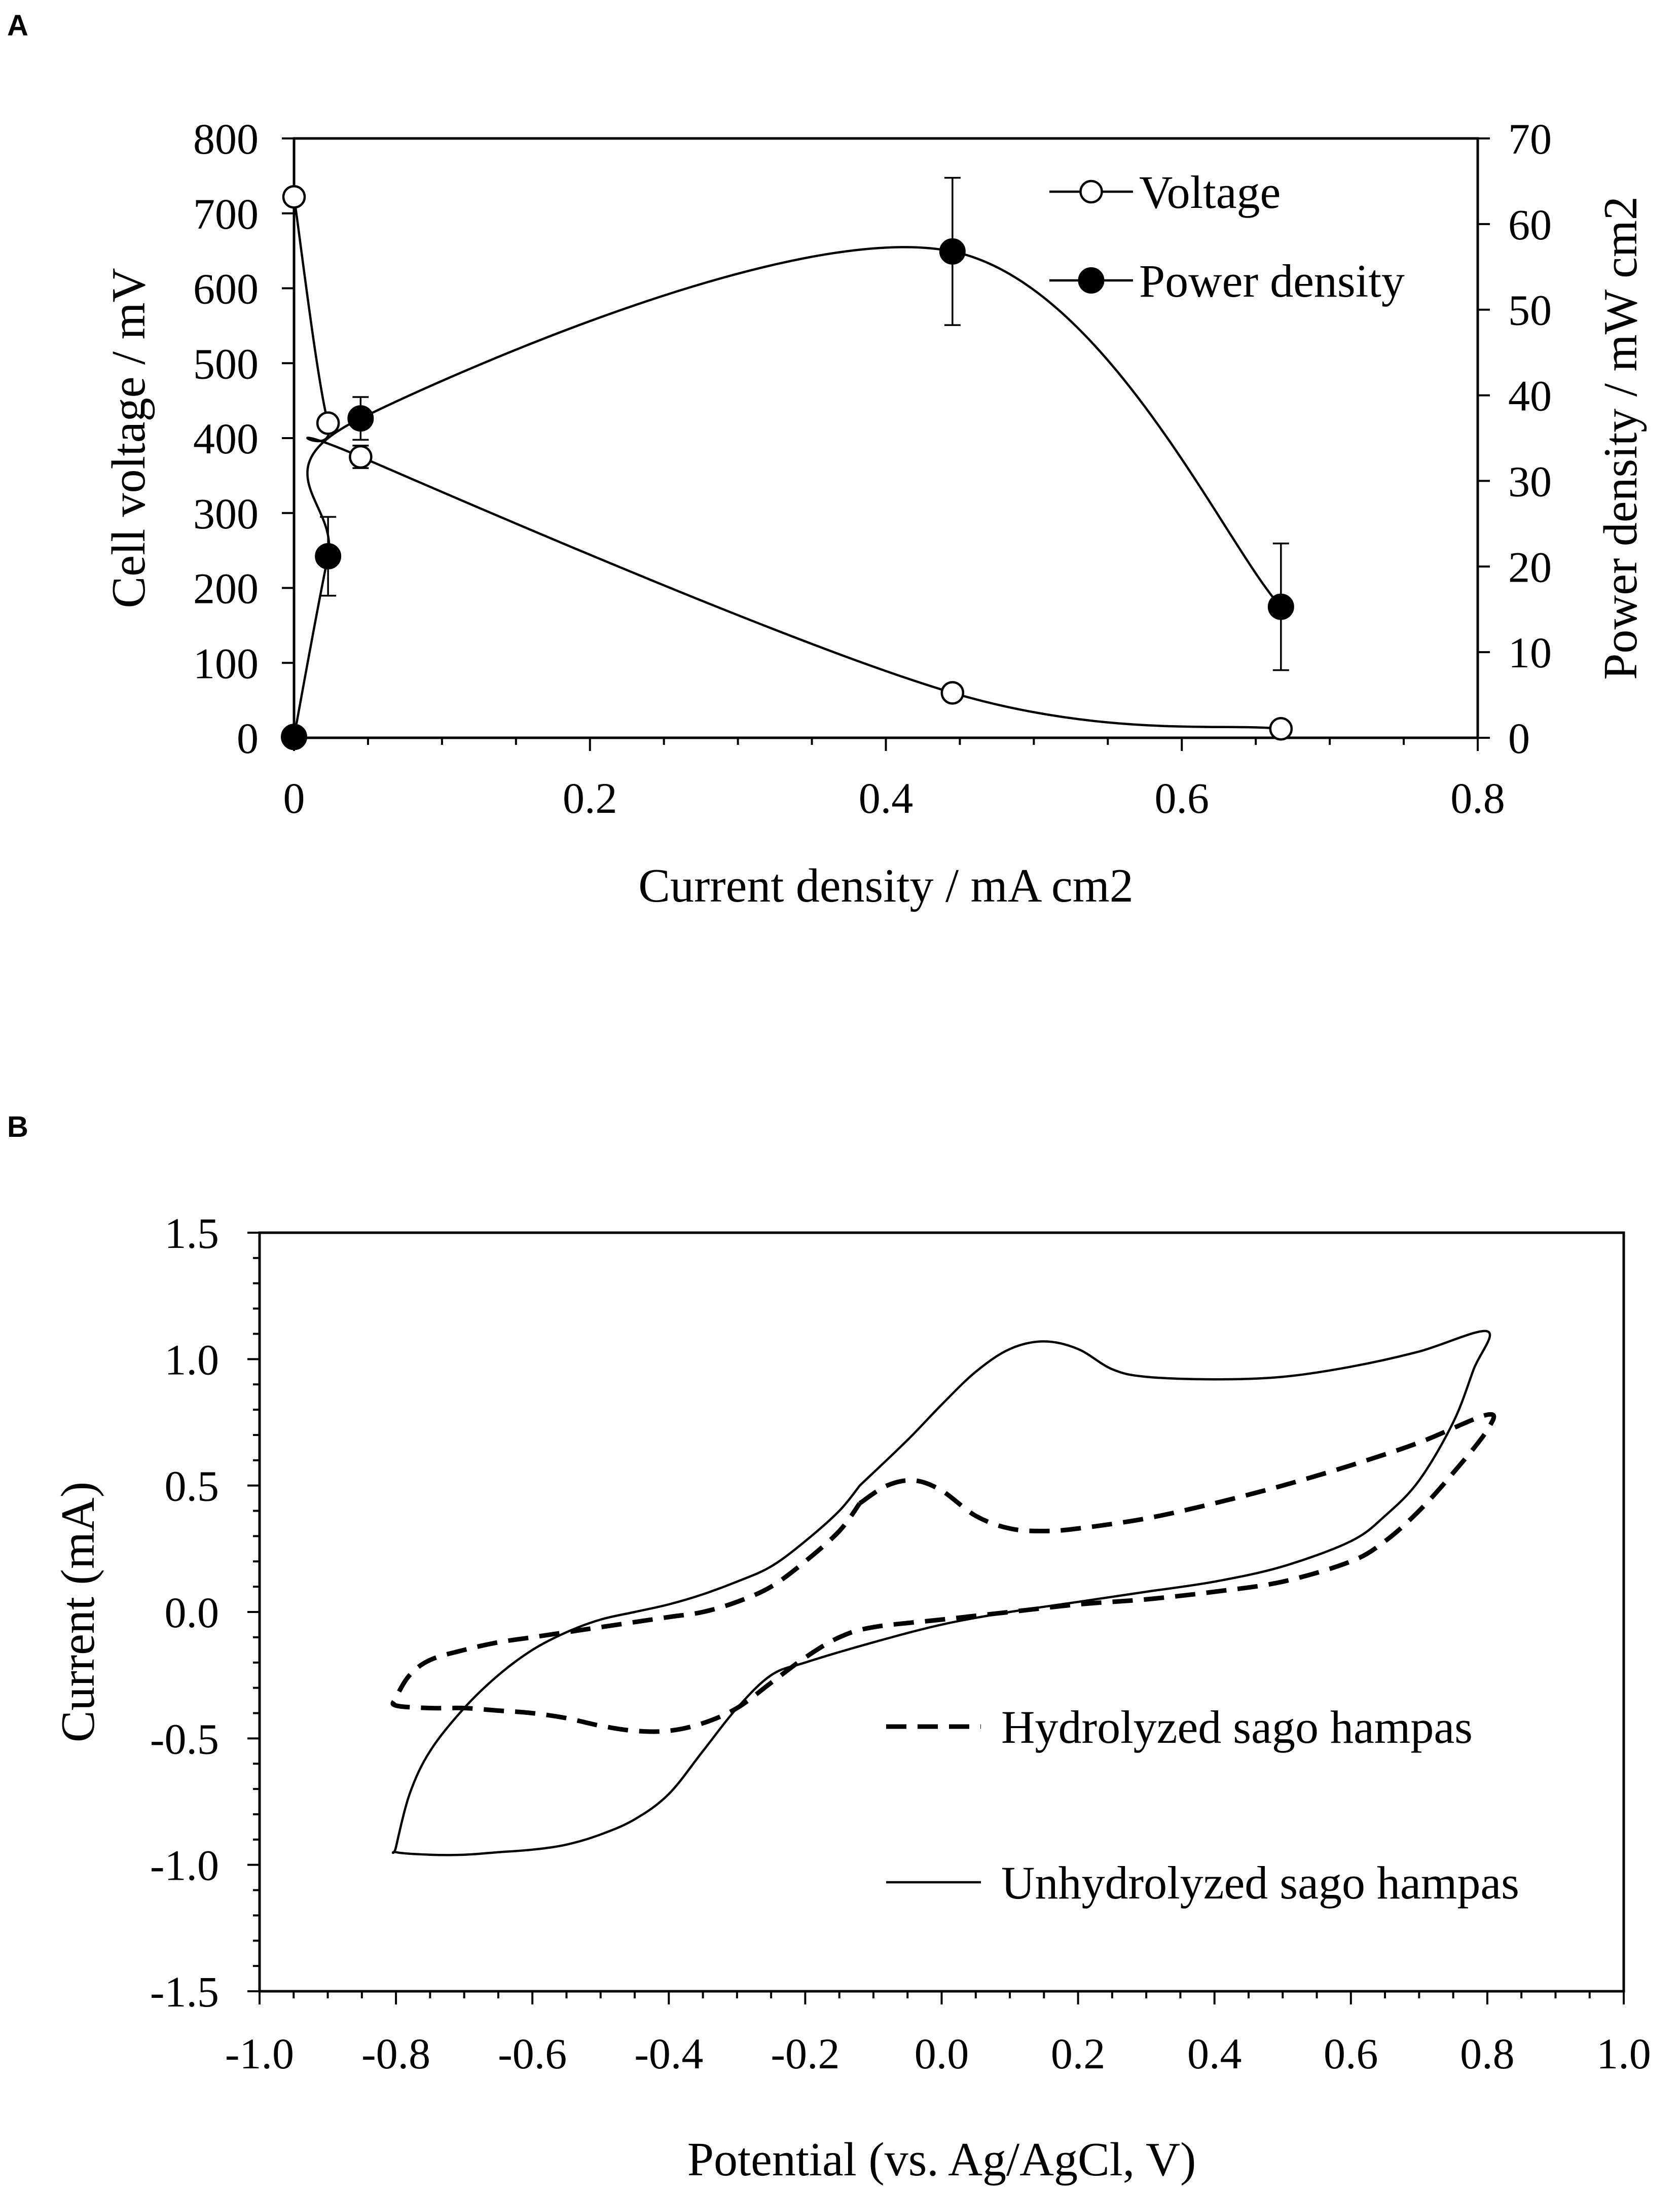 This screenshot has height=2187, width=1680. What do you see at coordinates (1530, 652) in the screenshot?
I see `y2-tick-label: 10` at bounding box center [1530, 652].